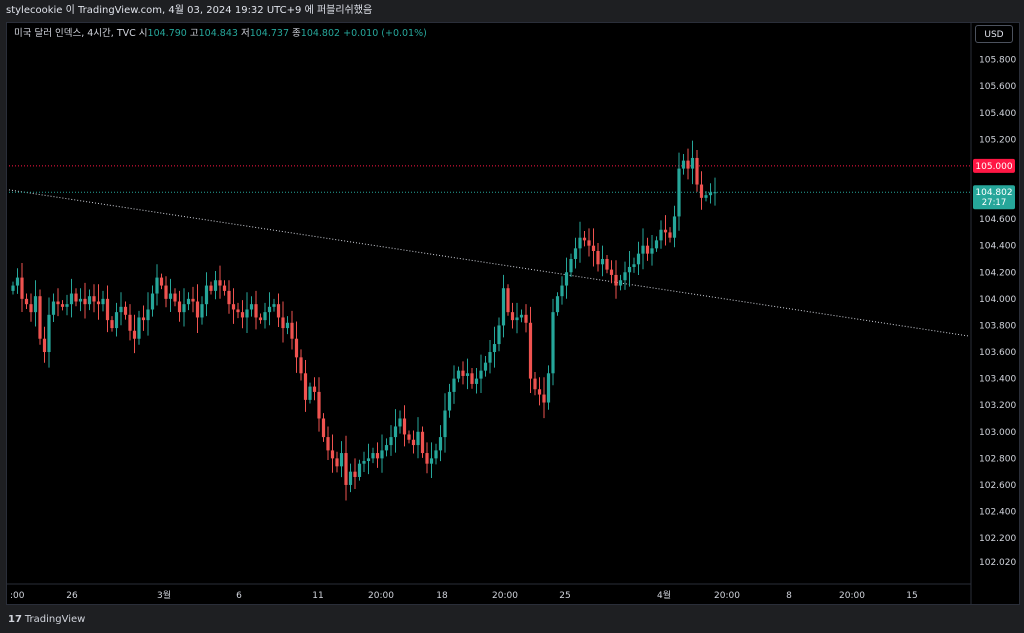  I want to click on time-axis: :00 26 3월 6 11 20:00 18 20:00 25 4월 20:00 8 20:00 15, so click(464, 595).